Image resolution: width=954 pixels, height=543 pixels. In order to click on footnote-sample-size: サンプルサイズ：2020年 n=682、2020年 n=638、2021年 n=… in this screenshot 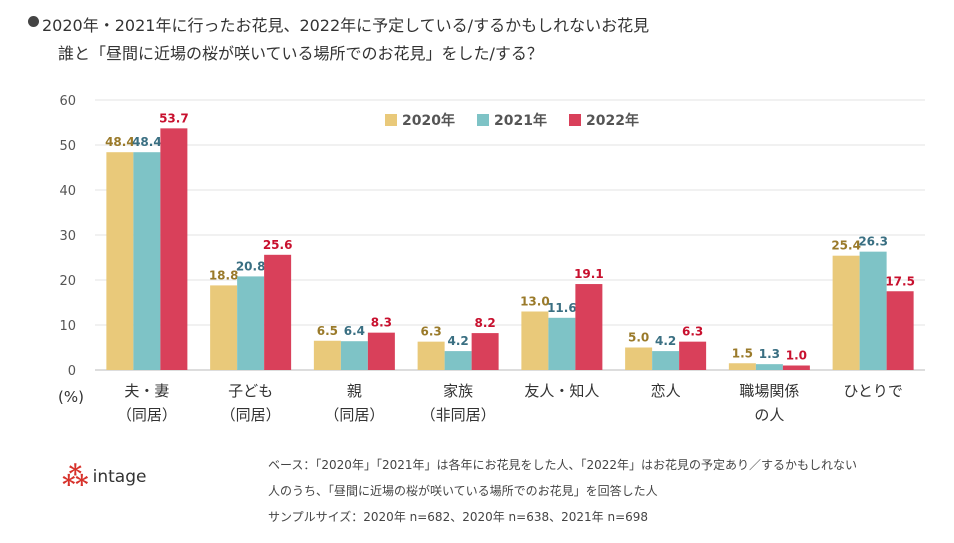, I will do `click(458, 517)`.